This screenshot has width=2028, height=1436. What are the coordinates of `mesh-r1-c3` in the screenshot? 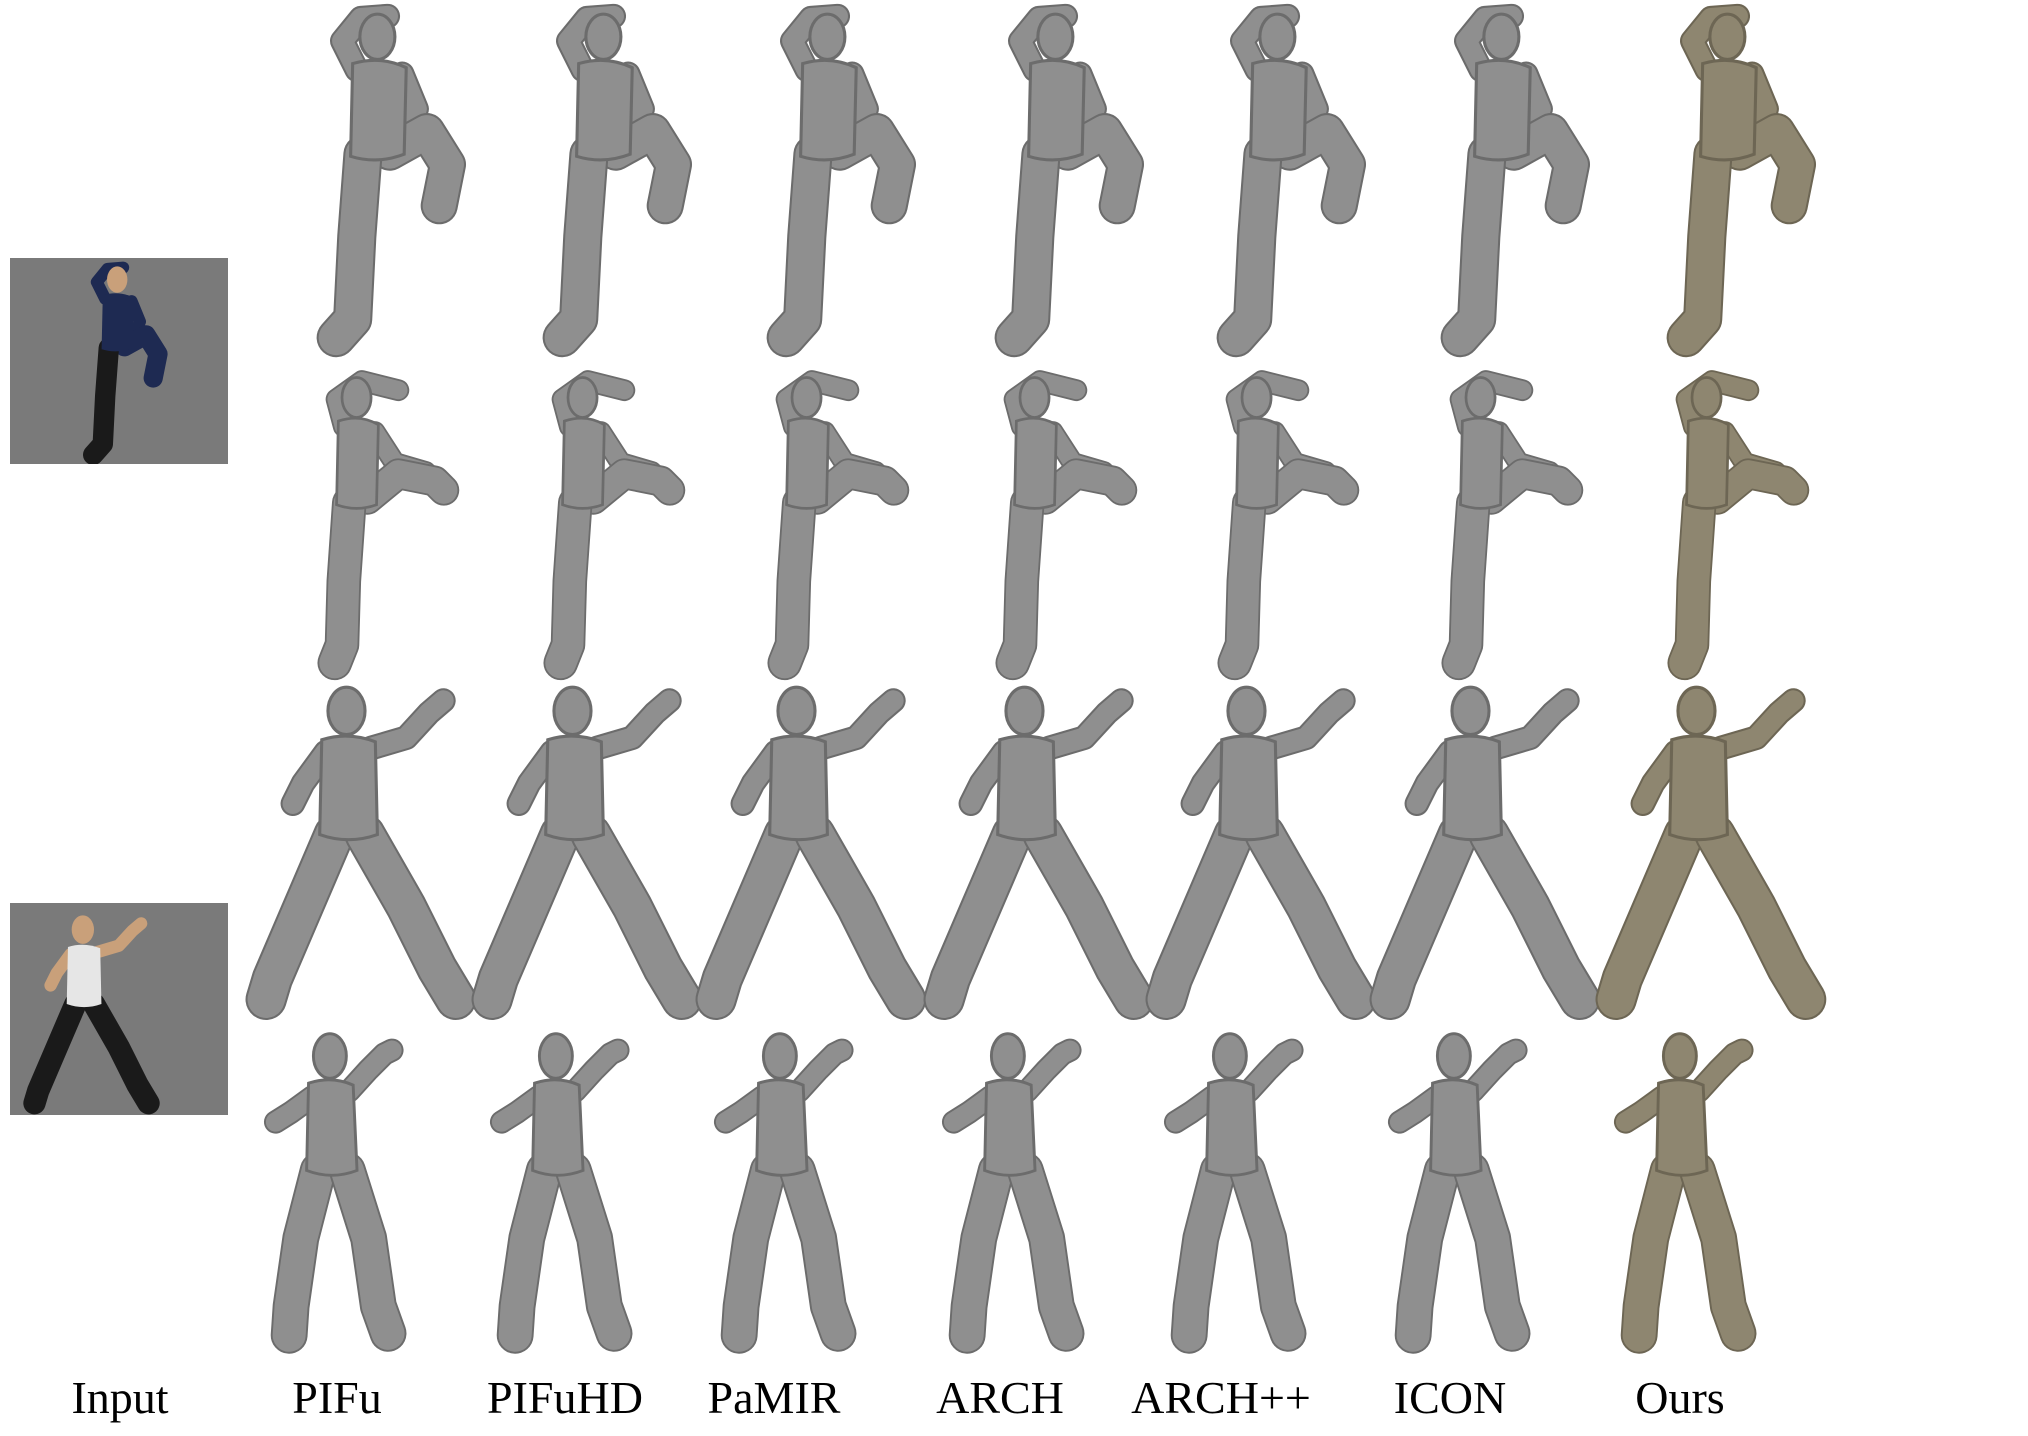 It's located at (617, 180).